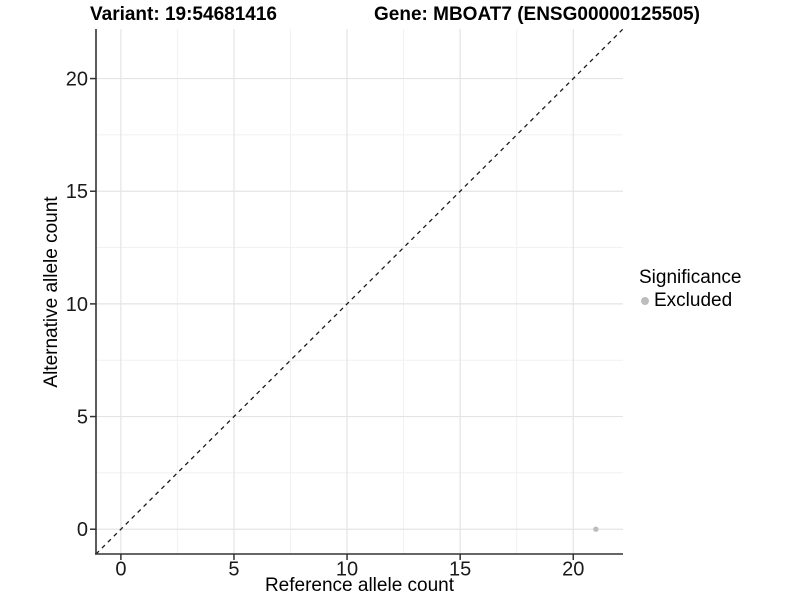  Describe the element at coordinates (233, 570) in the screenshot. I see `x-axis-tick-label: 5` at that location.